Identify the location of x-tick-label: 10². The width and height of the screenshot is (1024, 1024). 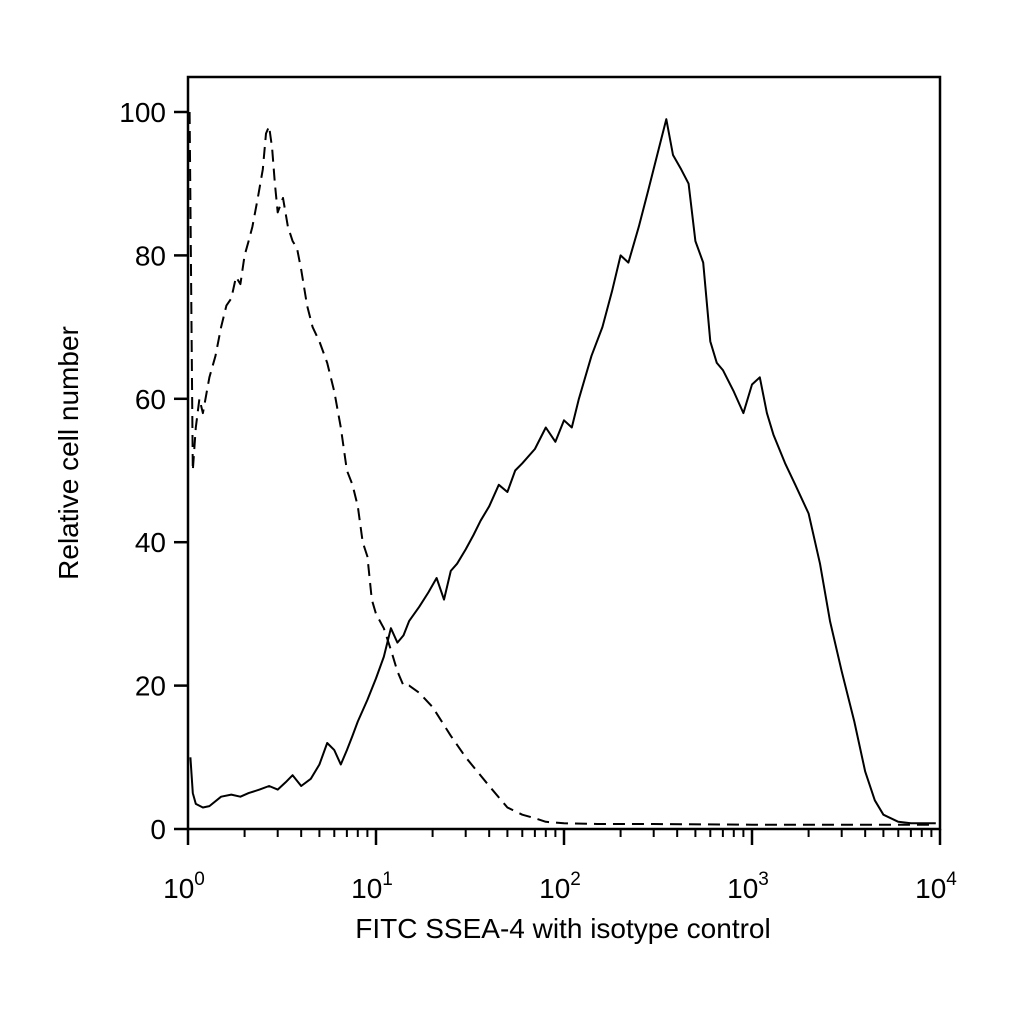
(560, 886).